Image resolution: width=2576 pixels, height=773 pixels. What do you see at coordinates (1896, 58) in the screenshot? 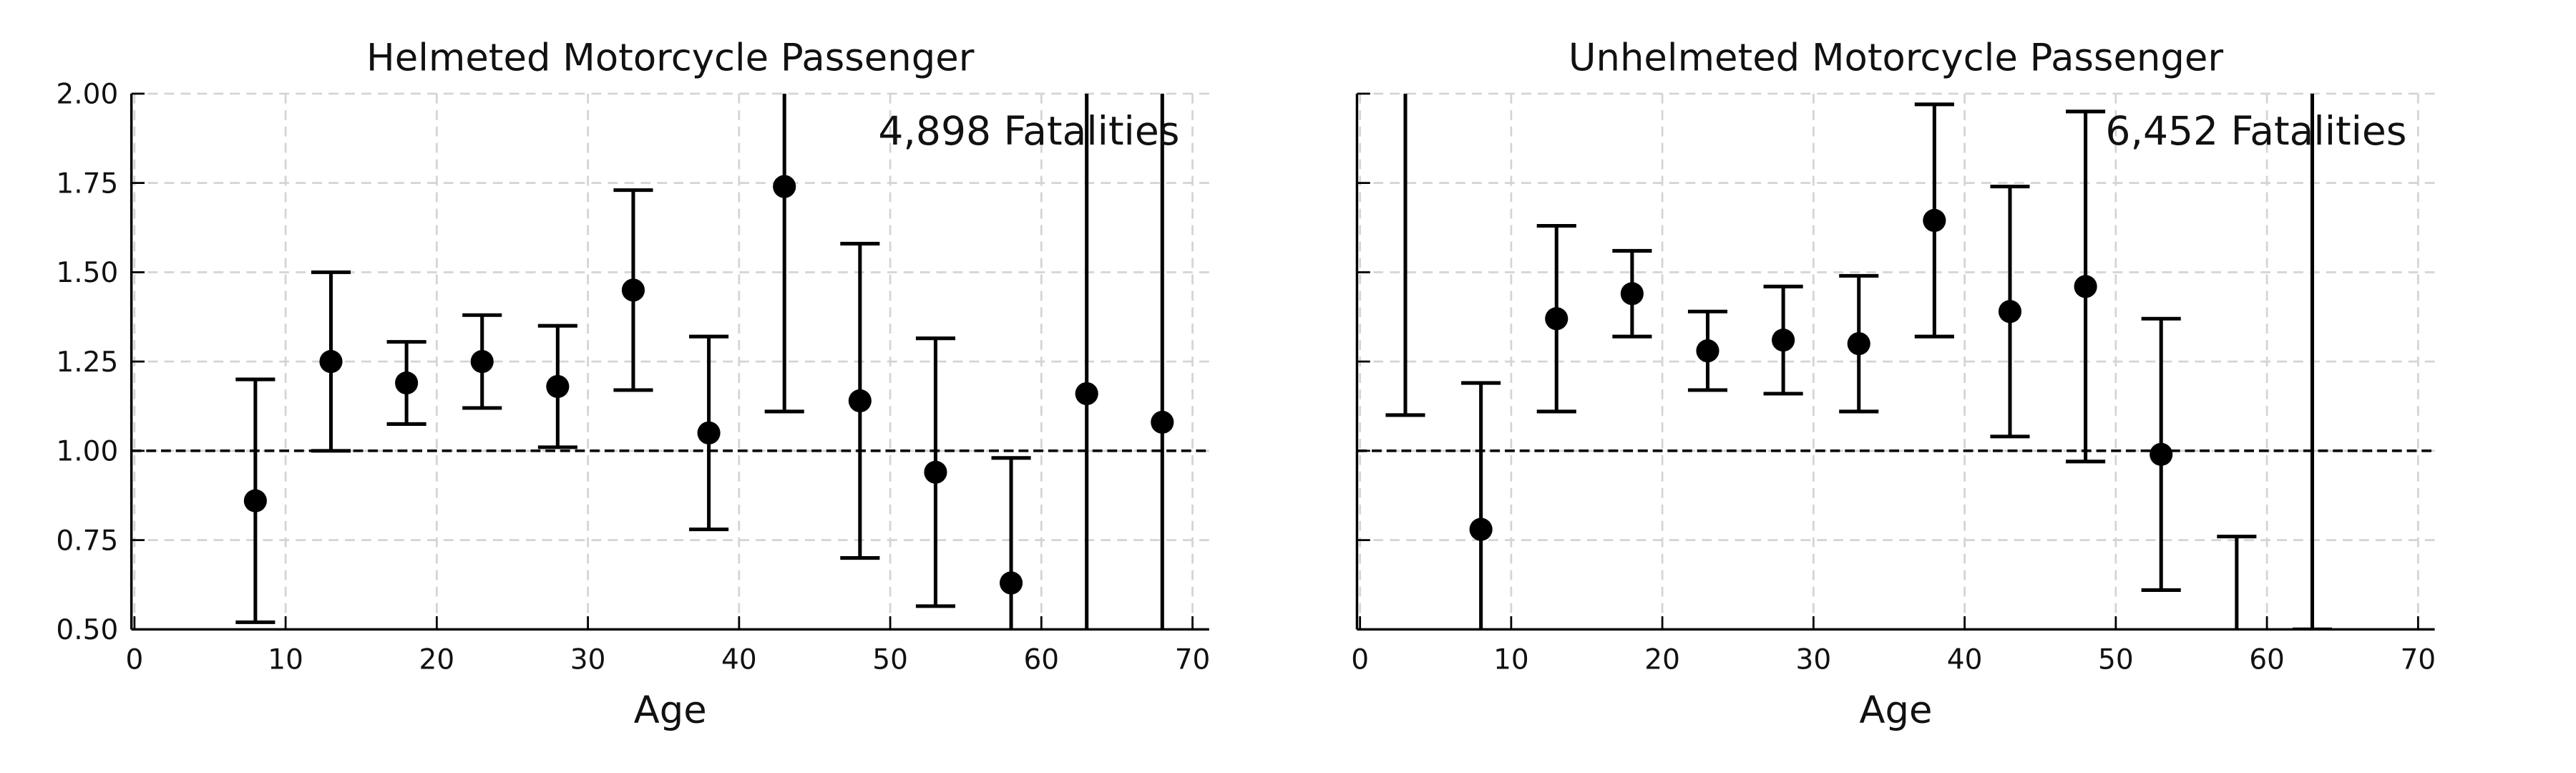
I see `chart-title: Unhelmeted Motorcycle Passenger` at bounding box center [1896, 58].